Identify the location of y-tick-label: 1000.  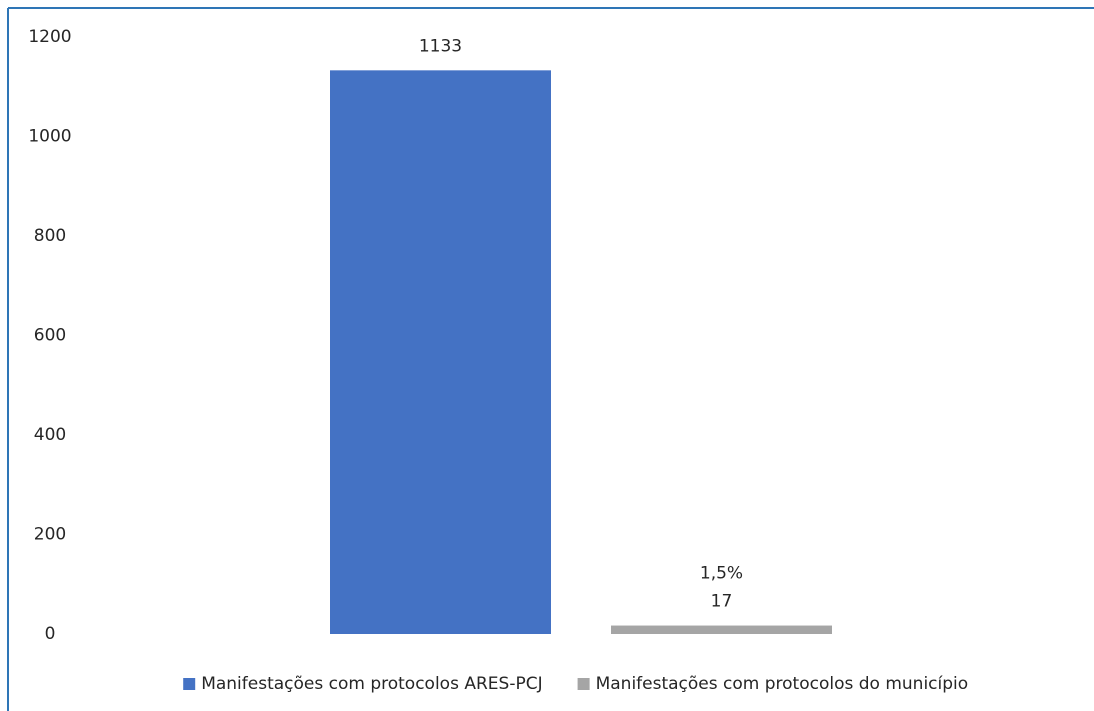
(49, 137).